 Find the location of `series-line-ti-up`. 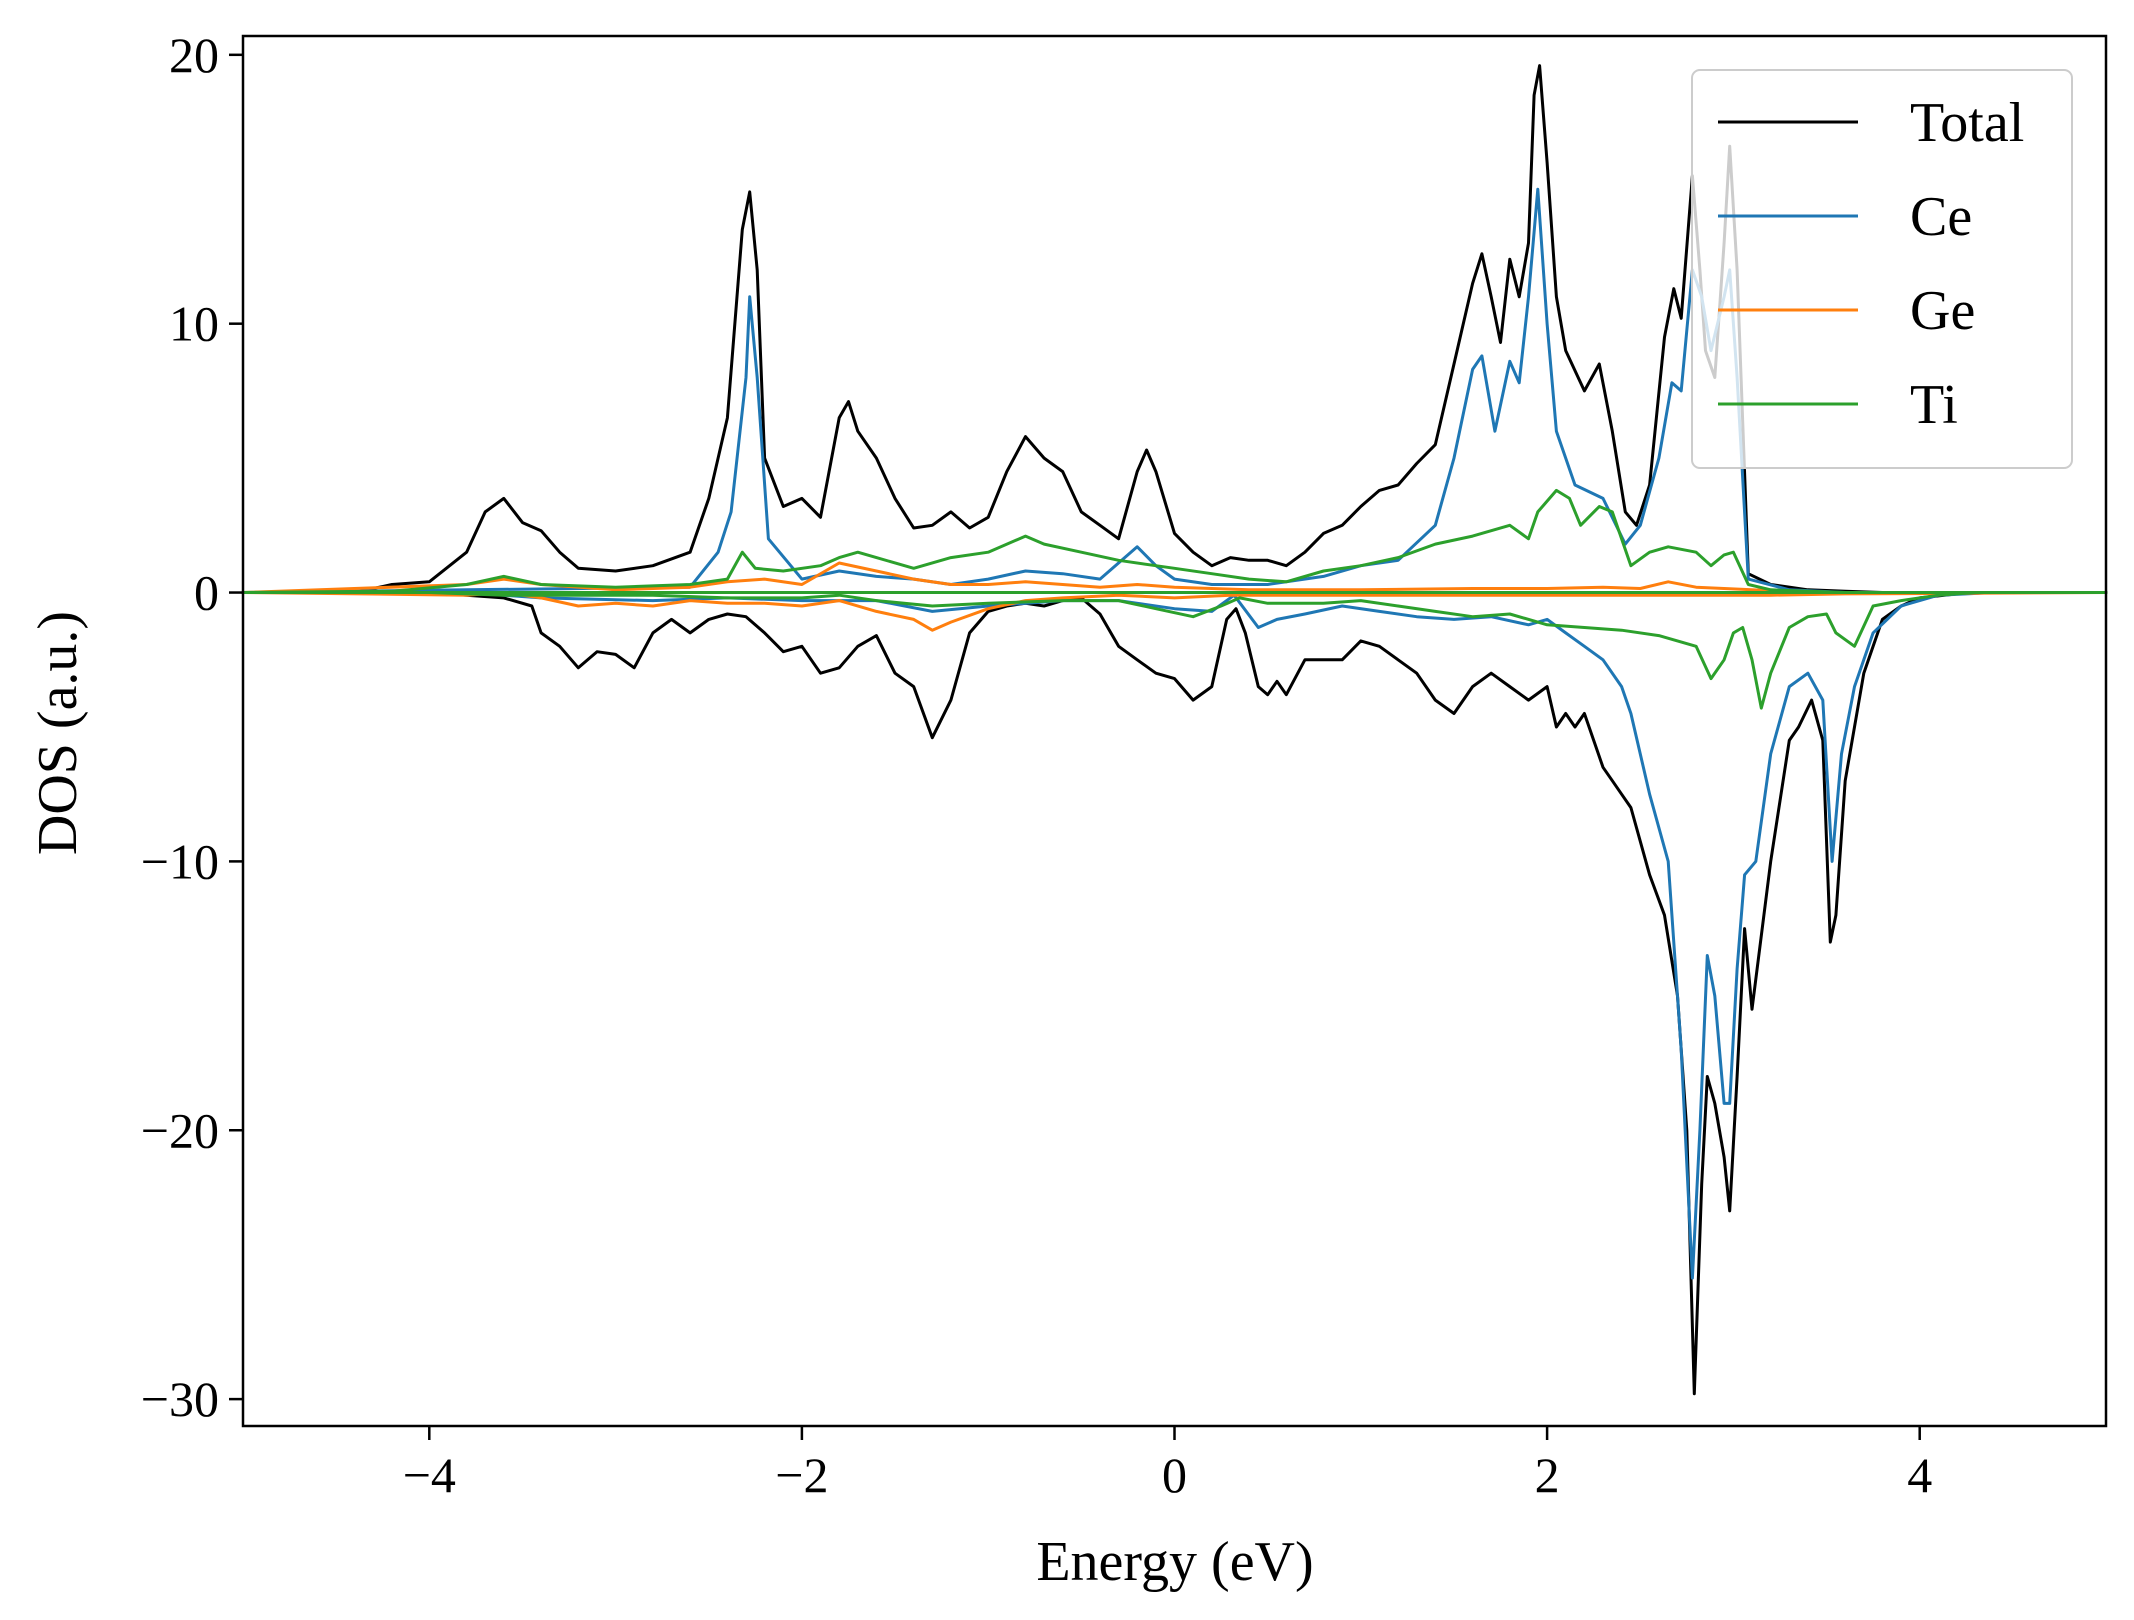

series-line-ti-up is located at coordinates (1174, 541).